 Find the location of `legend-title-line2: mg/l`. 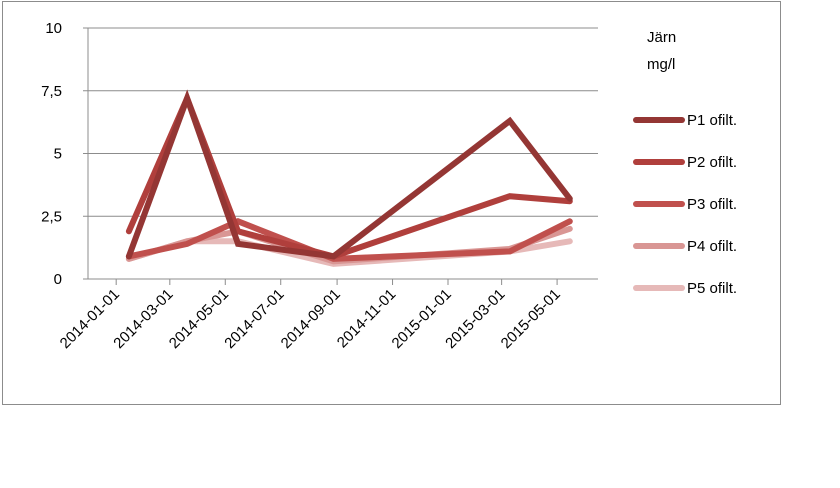

legend-title-line2: mg/l is located at coordinates (661, 64).